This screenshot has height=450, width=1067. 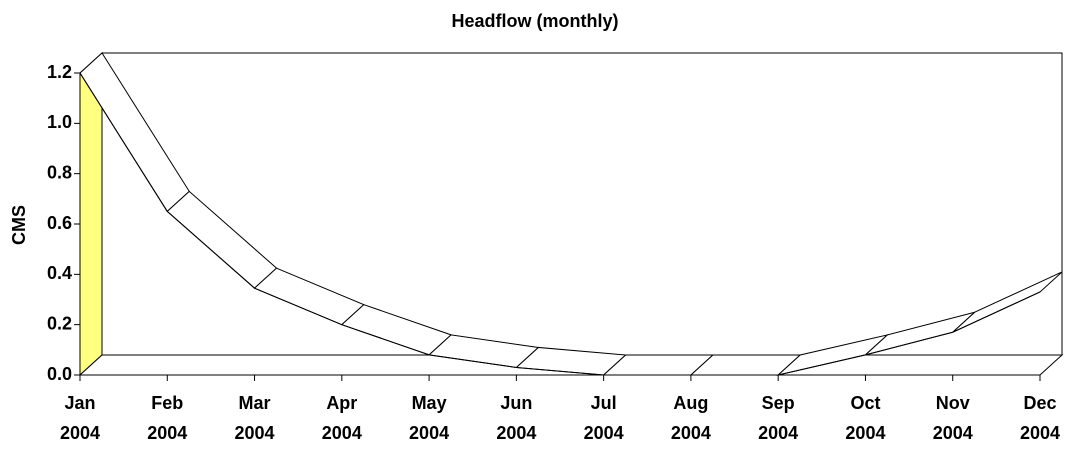 I want to click on x-tick-label: Sep 2004, so click(x=778, y=418).